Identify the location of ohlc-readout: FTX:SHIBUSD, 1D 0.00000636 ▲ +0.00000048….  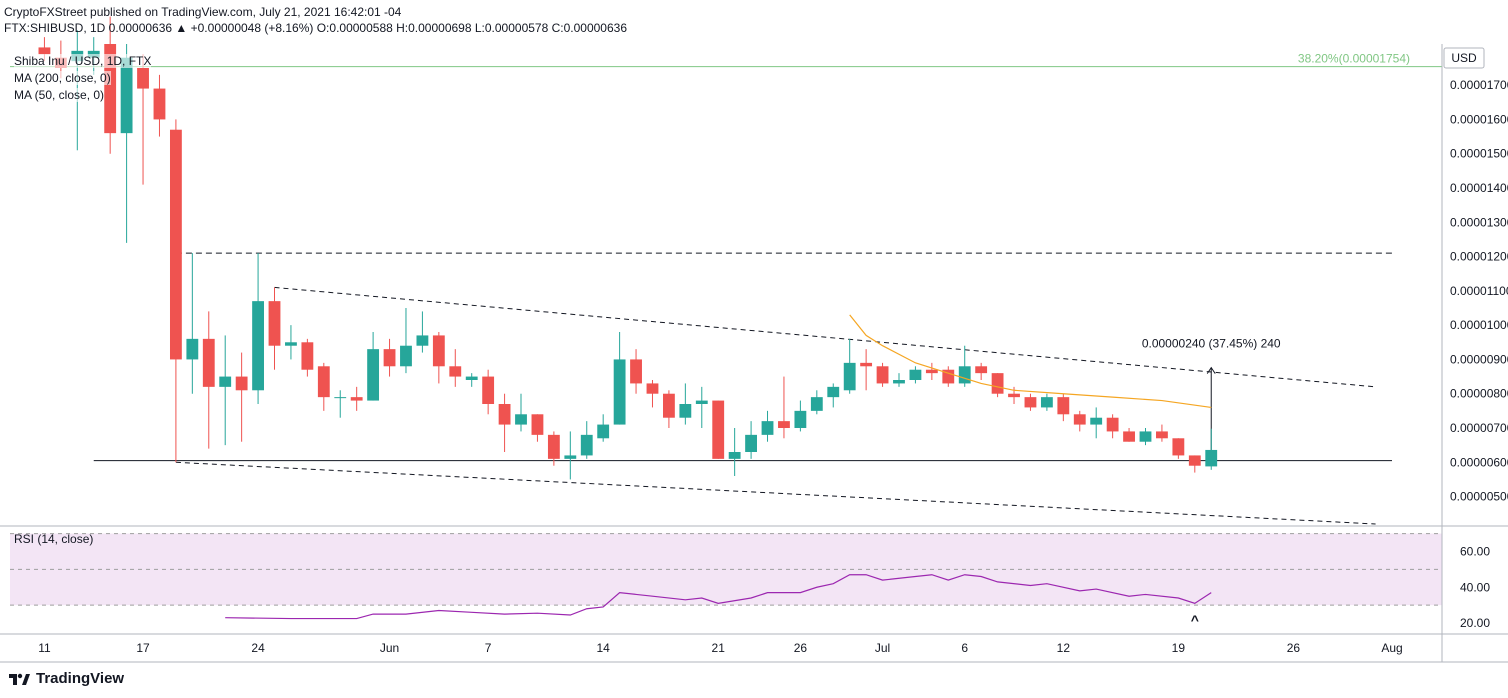
(315, 28).